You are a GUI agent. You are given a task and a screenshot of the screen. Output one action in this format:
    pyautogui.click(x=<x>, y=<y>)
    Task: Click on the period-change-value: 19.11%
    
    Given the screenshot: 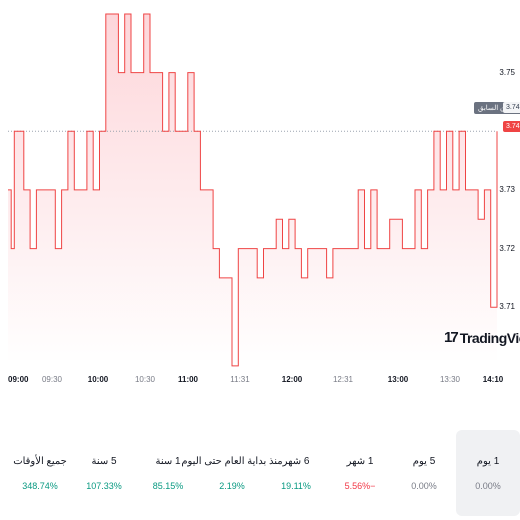 What is the action you would take?
    pyautogui.click(x=296, y=485)
    